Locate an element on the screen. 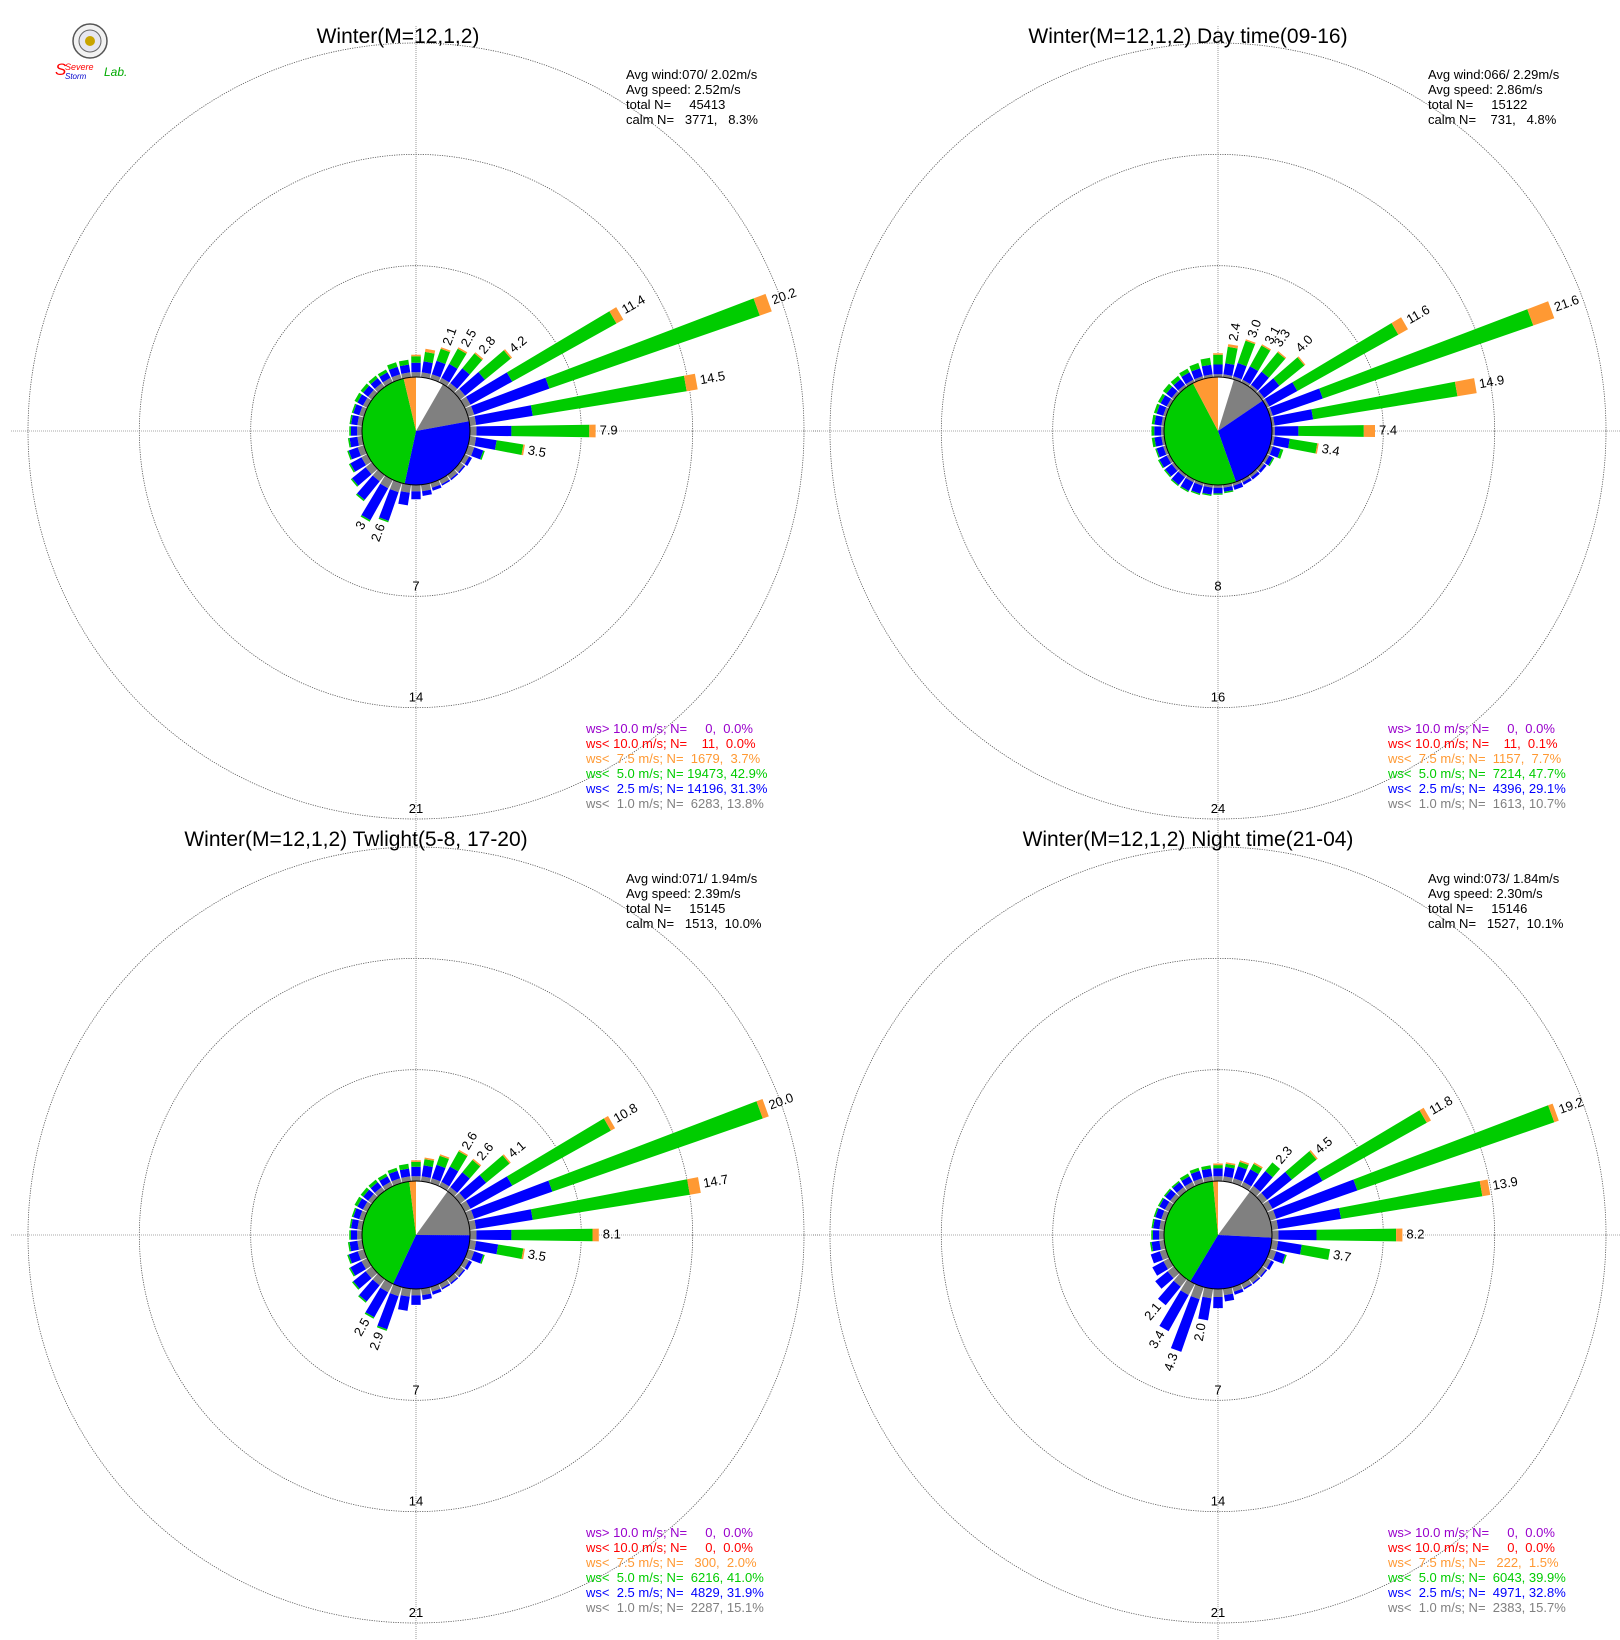 This screenshot has width=1620, height=1640. stats-line: Avg speed: 2.39m/s is located at coordinates (683, 893).